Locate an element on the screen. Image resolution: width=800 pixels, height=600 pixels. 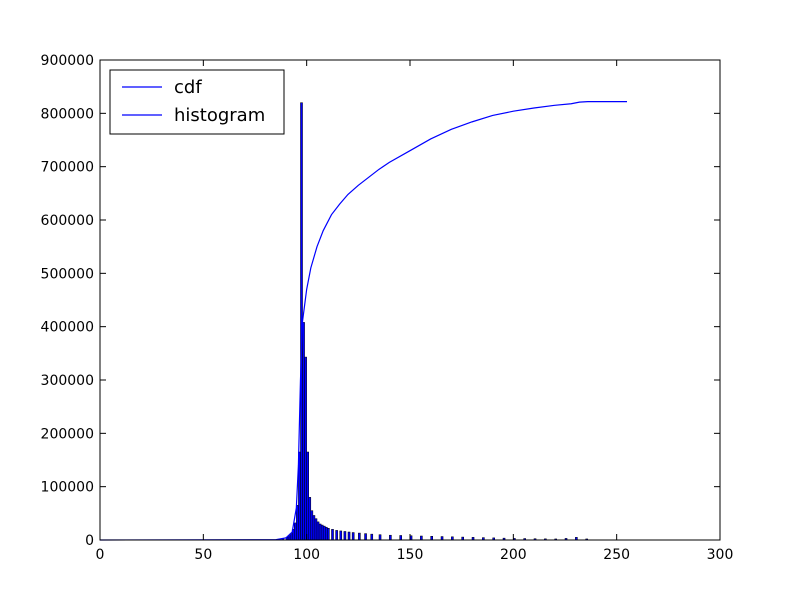
legend: cdf histogram is located at coordinates (197, 102).